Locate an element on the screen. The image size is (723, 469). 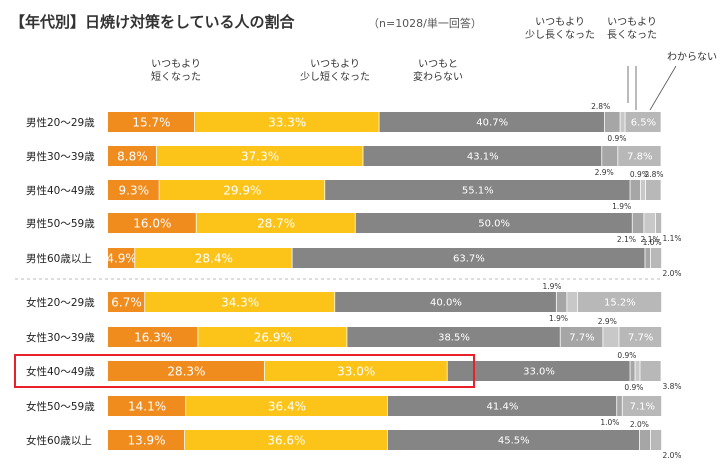
category-label: 男性40～49歳 is located at coordinates (60, 190).